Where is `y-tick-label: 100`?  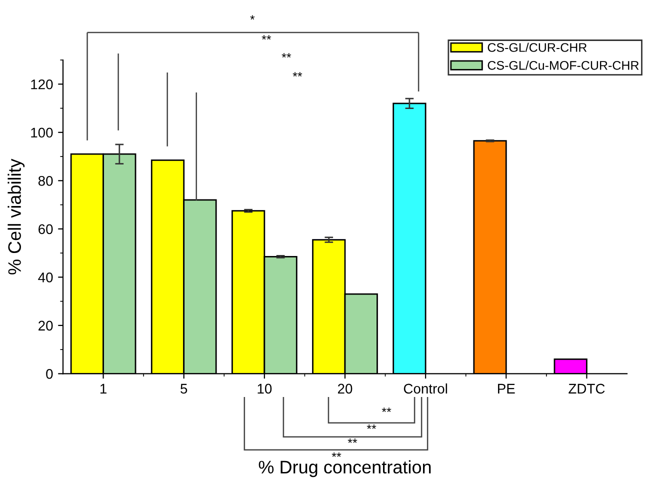 y-tick-label: 100 is located at coordinates (42, 133).